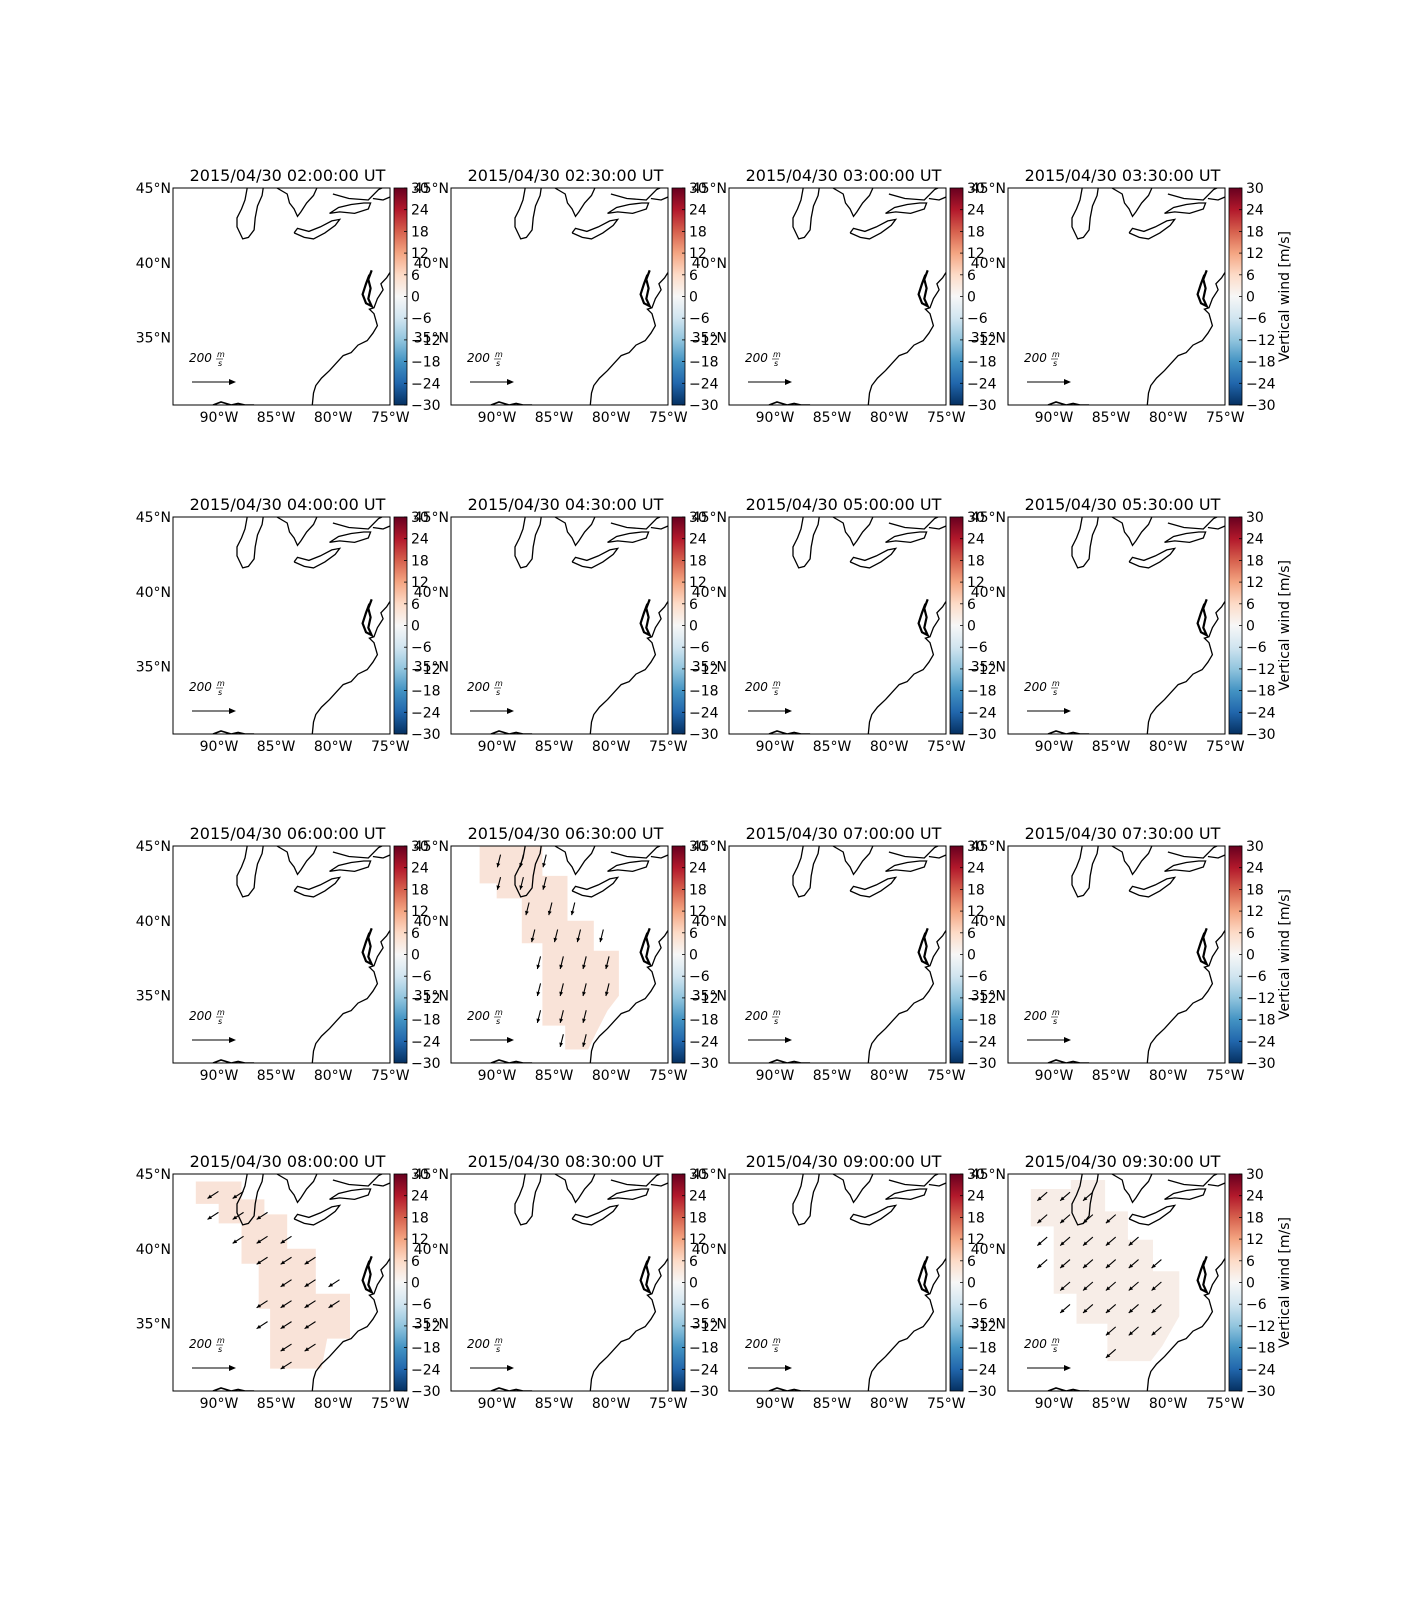 The width and height of the screenshot is (1410, 1610). Describe the element at coordinates (695, 626) in the screenshot. I see `colorbar: 30 24 18 12 6 0 −6 −12 −18 −24 −30` at that location.